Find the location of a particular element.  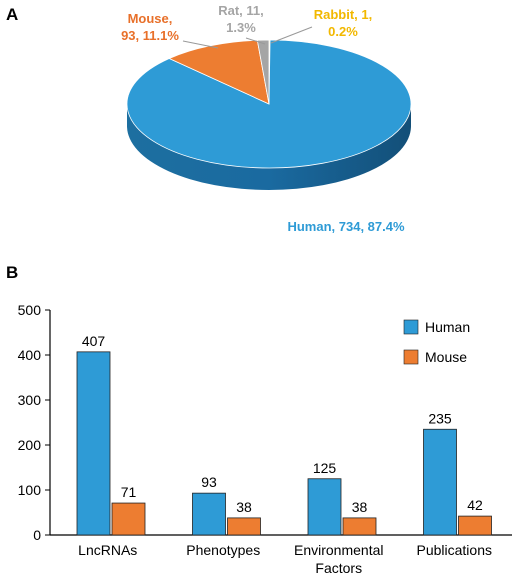

data-label: 71 is located at coordinates (129, 492).